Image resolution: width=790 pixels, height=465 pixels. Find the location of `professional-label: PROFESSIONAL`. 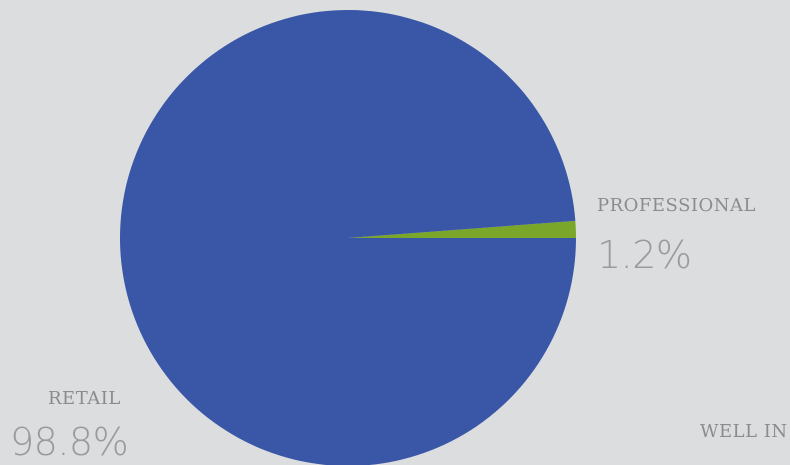

professional-label: PROFESSIONAL is located at coordinates (676, 205).